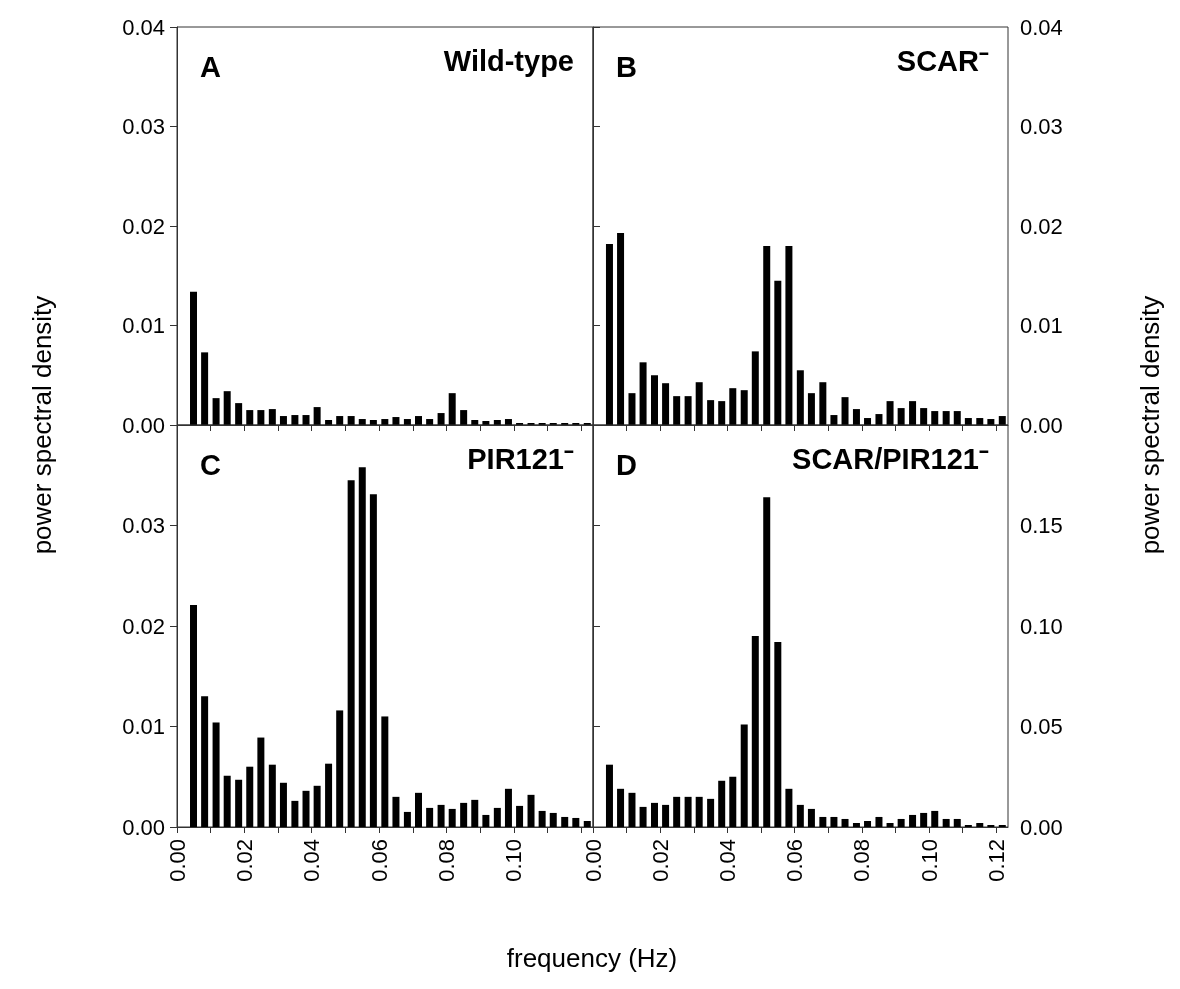  Describe the element at coordinates (1041, 27) in the screenshot. I see `y2-tick-label: 0.04` at that location.